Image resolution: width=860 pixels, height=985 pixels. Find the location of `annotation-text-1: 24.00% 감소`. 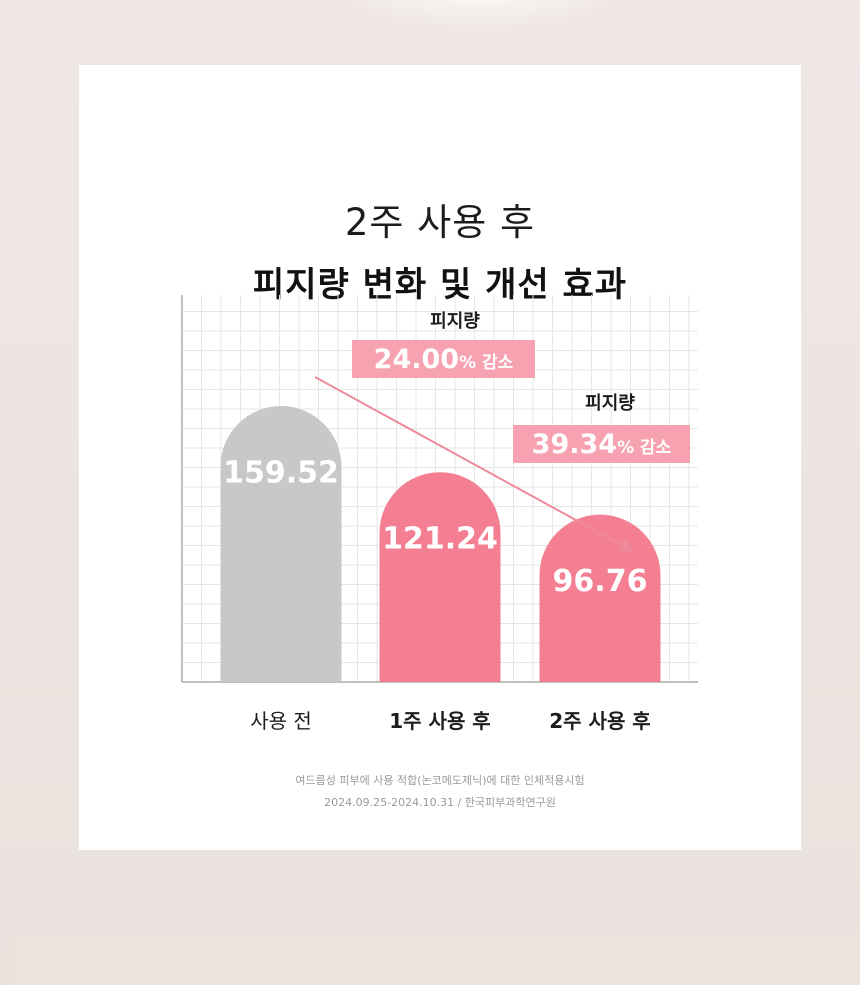

annotation-text-1: 24.00% 감소 is located at coordinates (444, 359).